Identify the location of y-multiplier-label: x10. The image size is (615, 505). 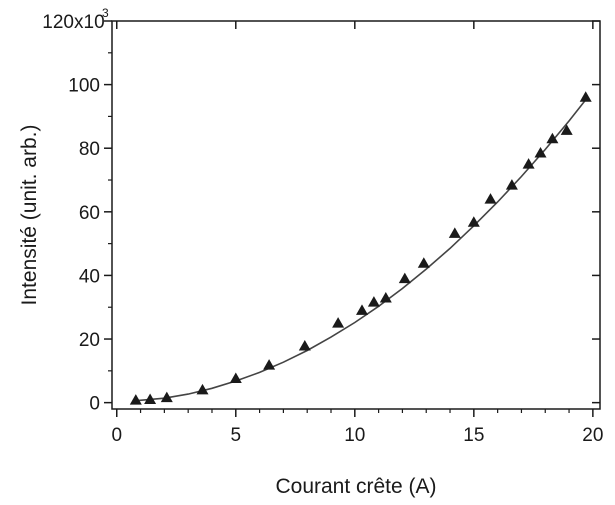
(89, 22).